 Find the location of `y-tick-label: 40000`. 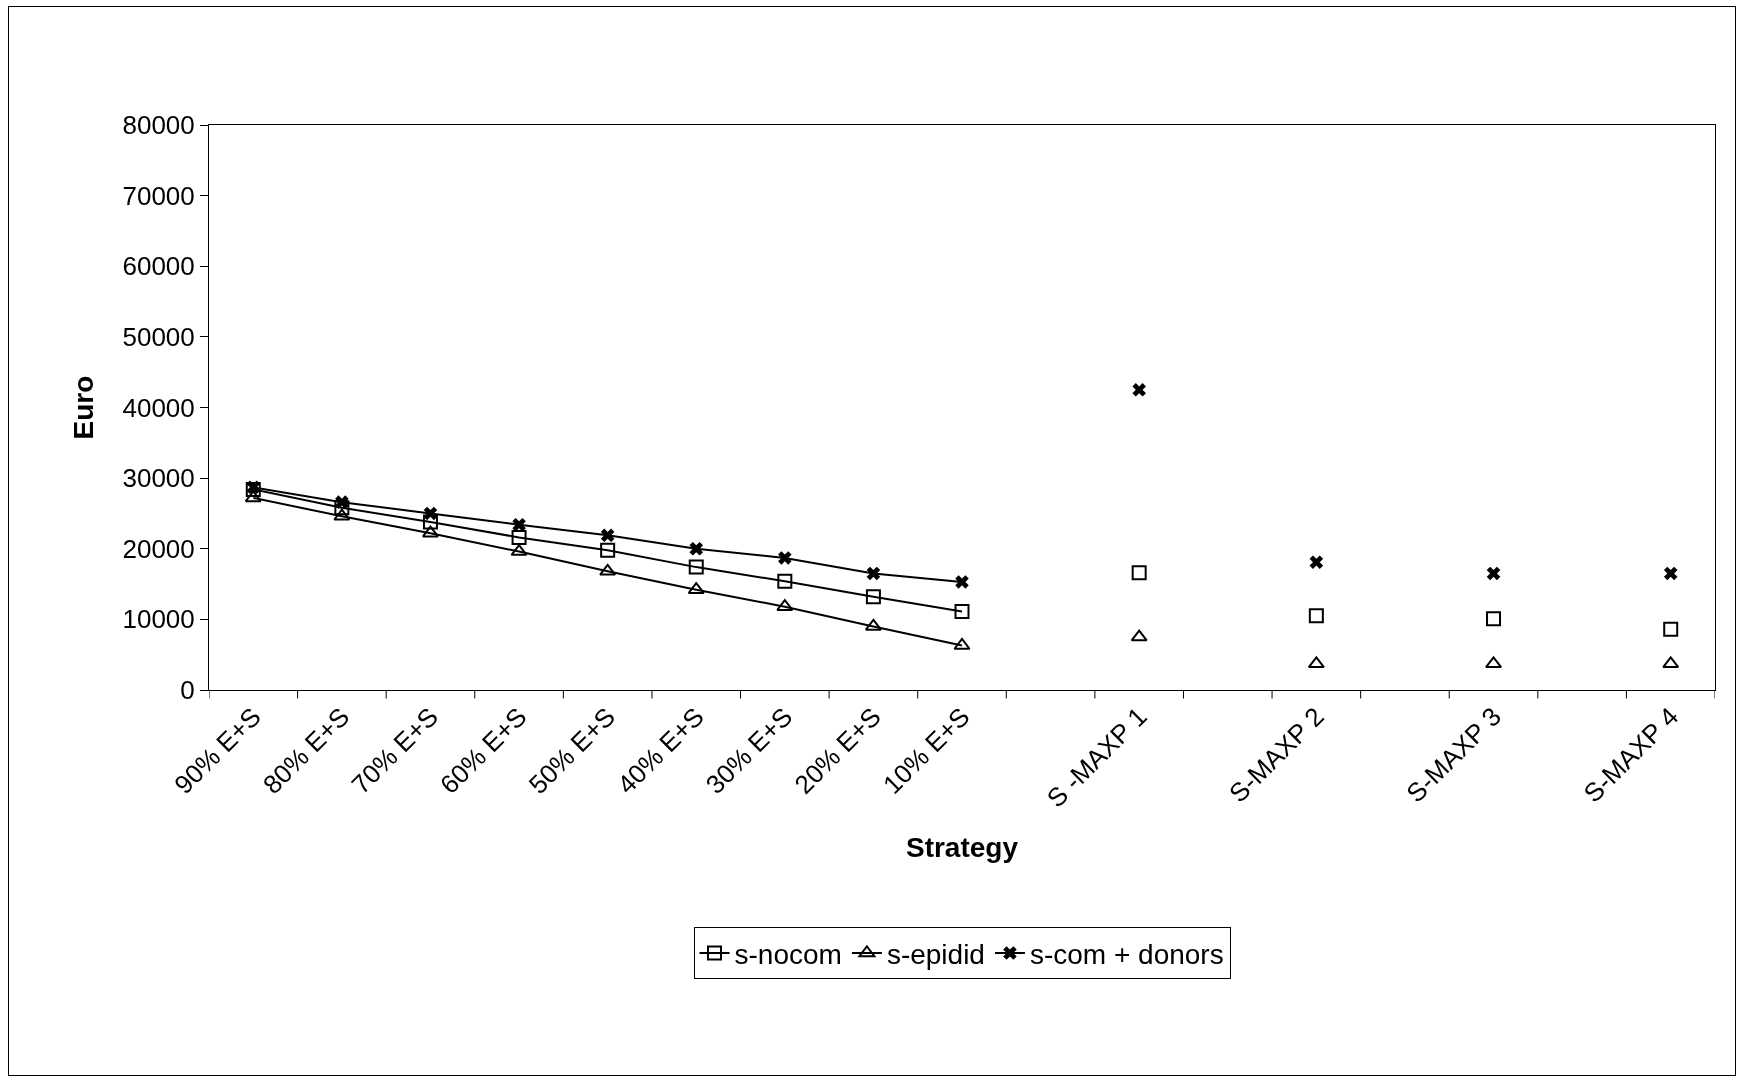

y-tick-label: 40000 is located at coordinates (158, 407).